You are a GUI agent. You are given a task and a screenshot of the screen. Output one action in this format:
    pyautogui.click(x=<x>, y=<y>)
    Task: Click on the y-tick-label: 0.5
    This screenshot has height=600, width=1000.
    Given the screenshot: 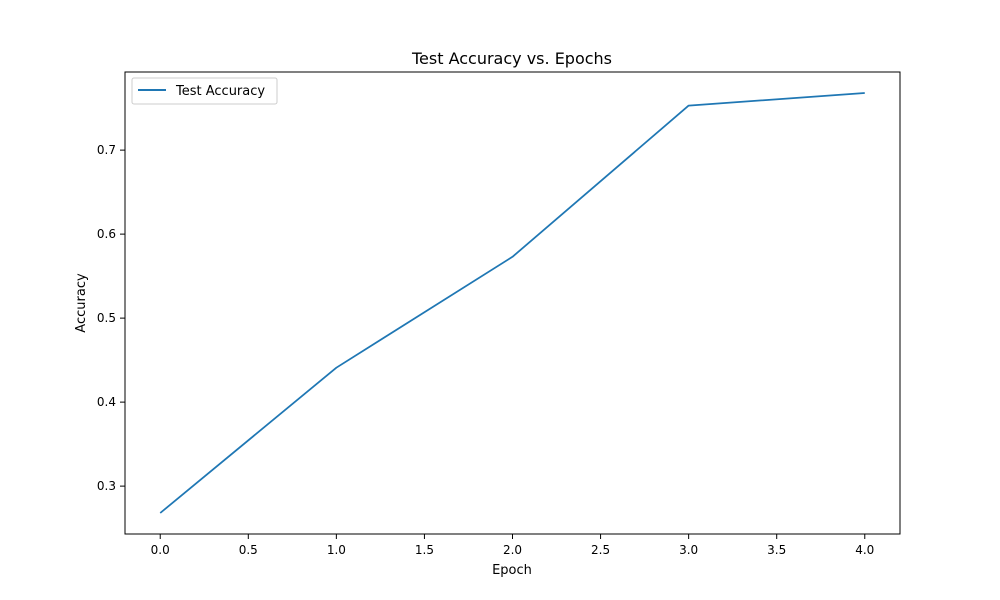 What is the action you would take?
    pyautogui.click(x=106, y=318)
    